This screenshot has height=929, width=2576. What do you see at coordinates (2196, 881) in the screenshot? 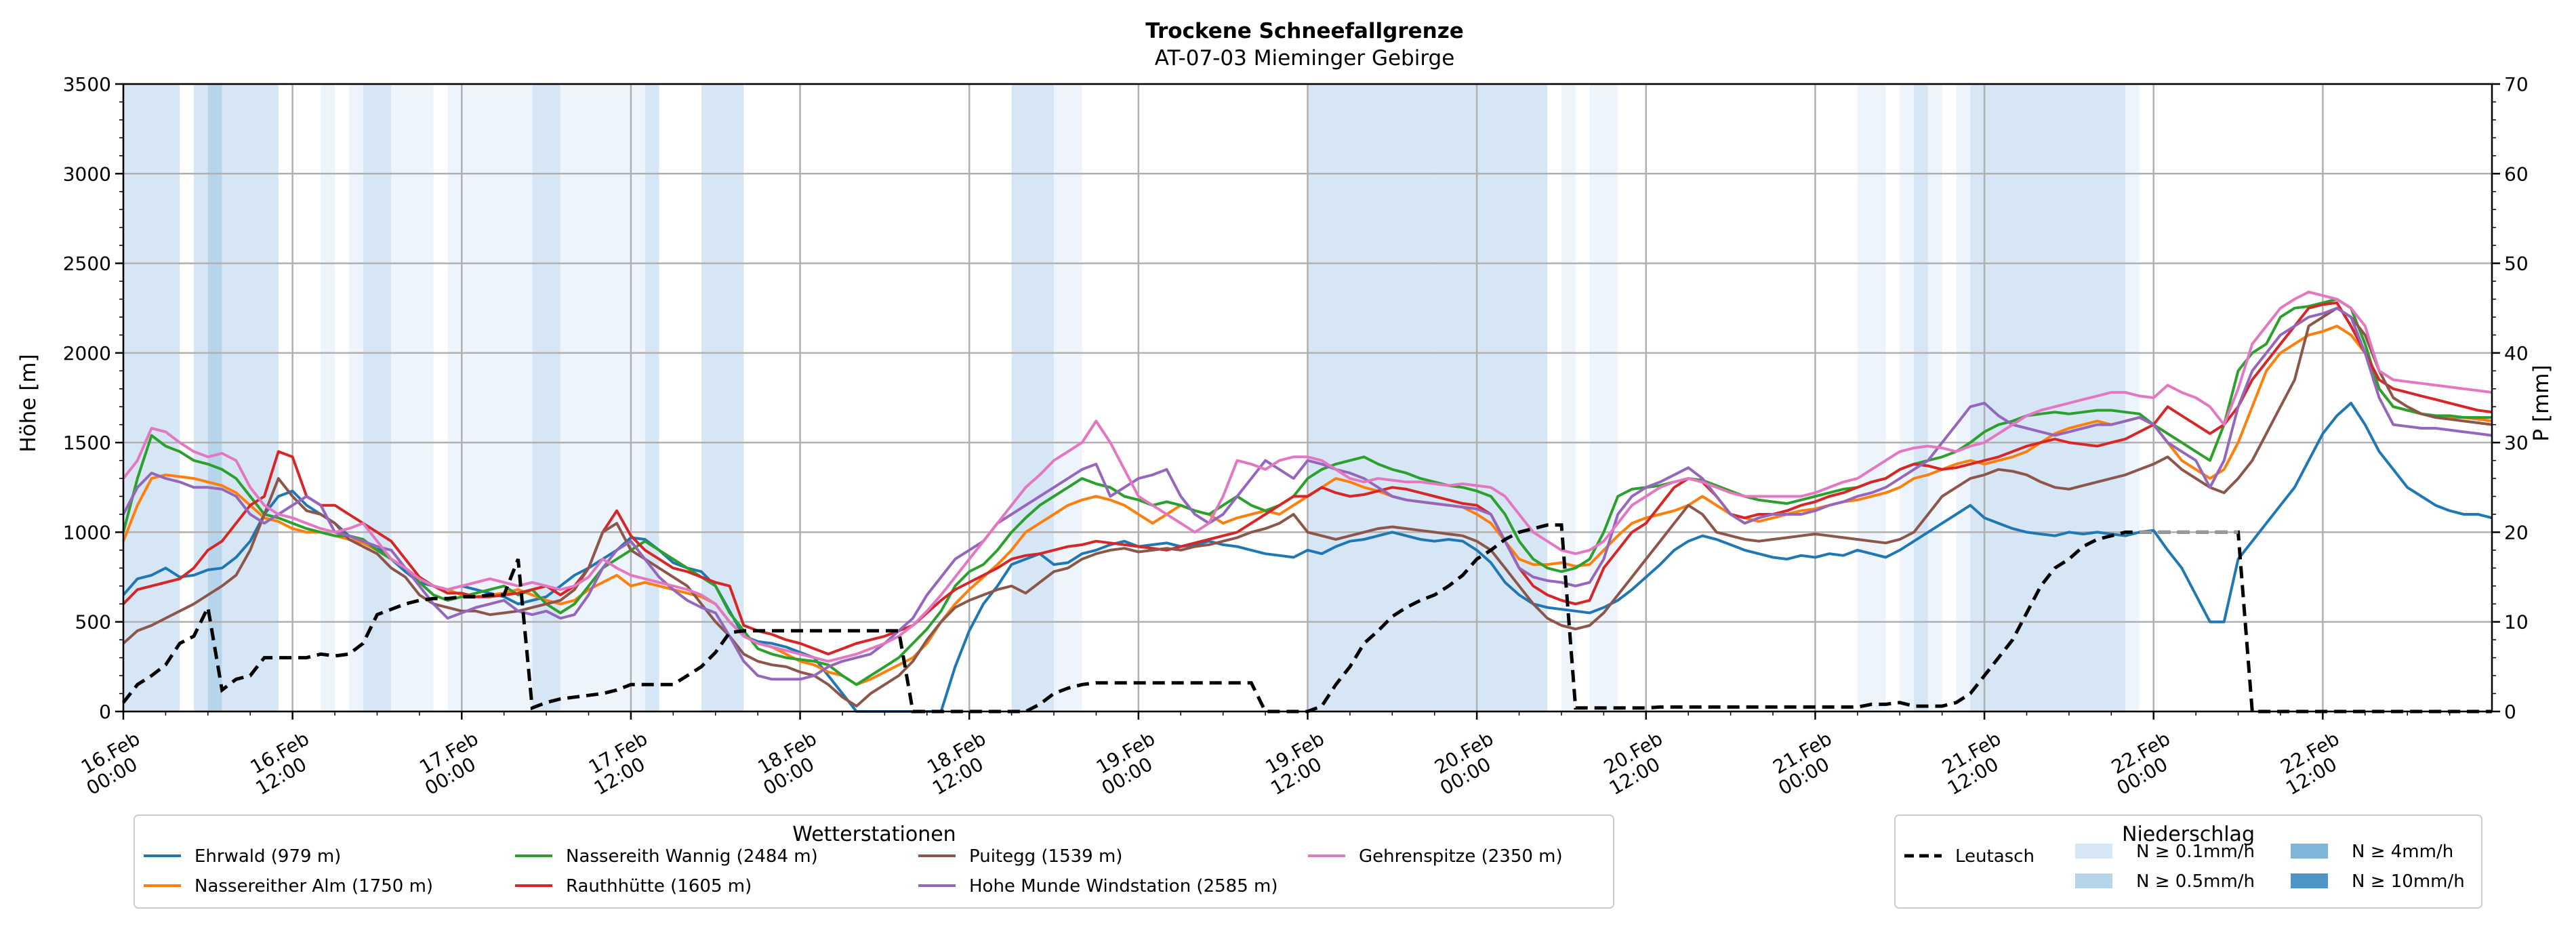
I see `legend-precip-label-1: N ≥ 0.5mm/h` at bounding box center [2196, 881].